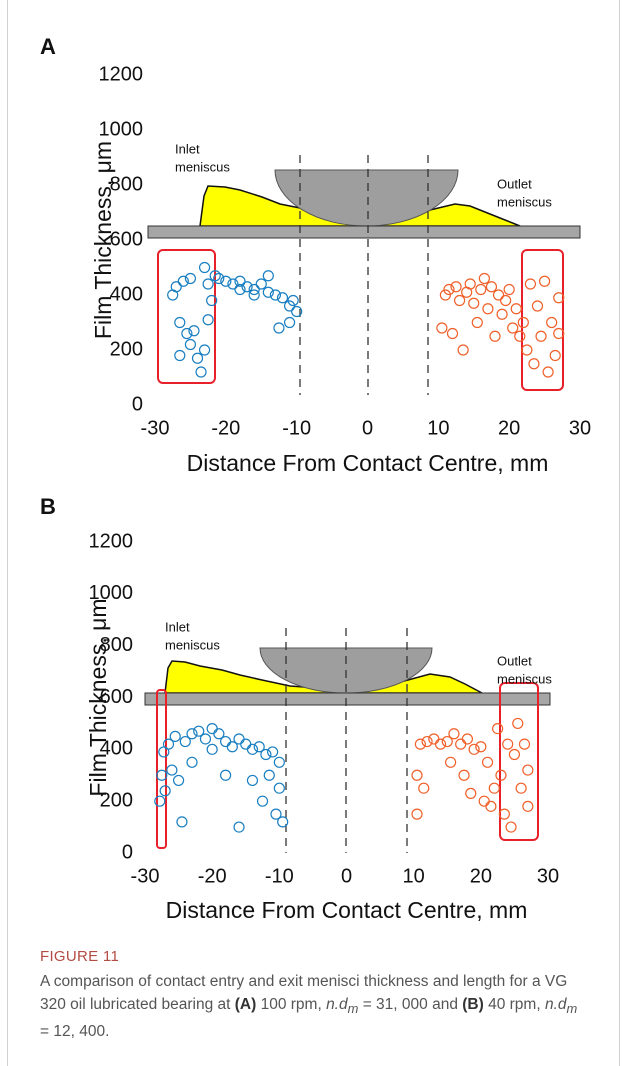 The image size is (625, 1066). What do you see at coordinates (98, 697) in the screenshot?
I see `y-axis-label: Film Thickness, μm` at bounding box center [98, 697].